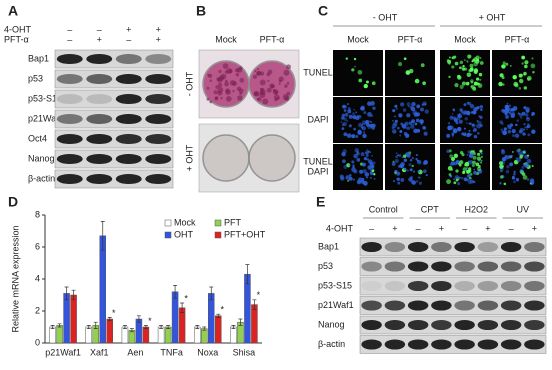 This screenshot has height=370, width=552. What do you see at coordinates (18, 29) in the screenshot?
I see `condition-label: 4-OHT` at bounding box center [18, 29].